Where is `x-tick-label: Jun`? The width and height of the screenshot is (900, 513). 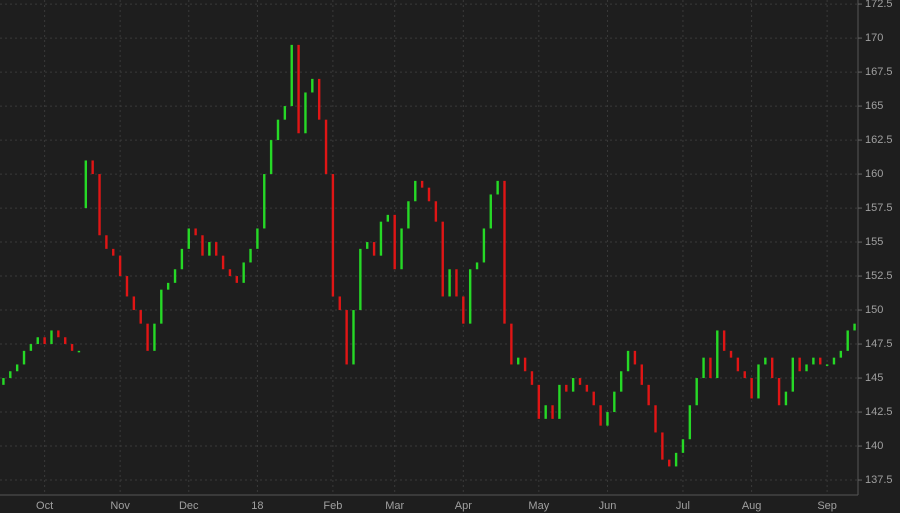
x-tick-label: Jun is located at coordinates (608, 506).